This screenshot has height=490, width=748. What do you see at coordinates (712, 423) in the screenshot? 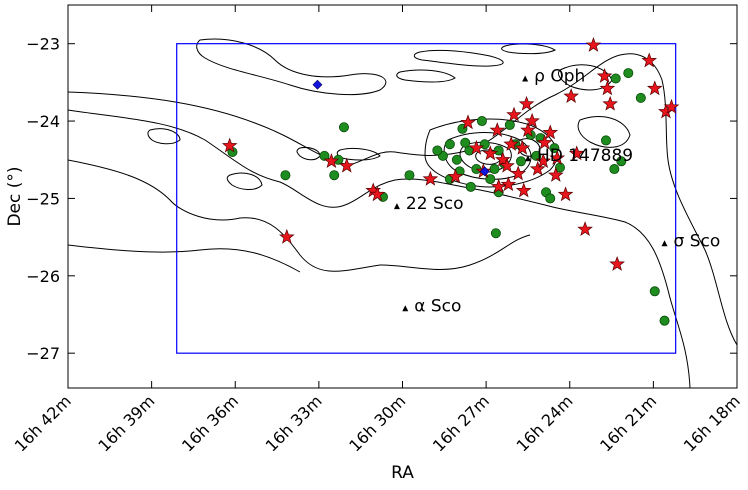
I see `x-tick-label: 16h 18m` at bounding box center [712, 423].